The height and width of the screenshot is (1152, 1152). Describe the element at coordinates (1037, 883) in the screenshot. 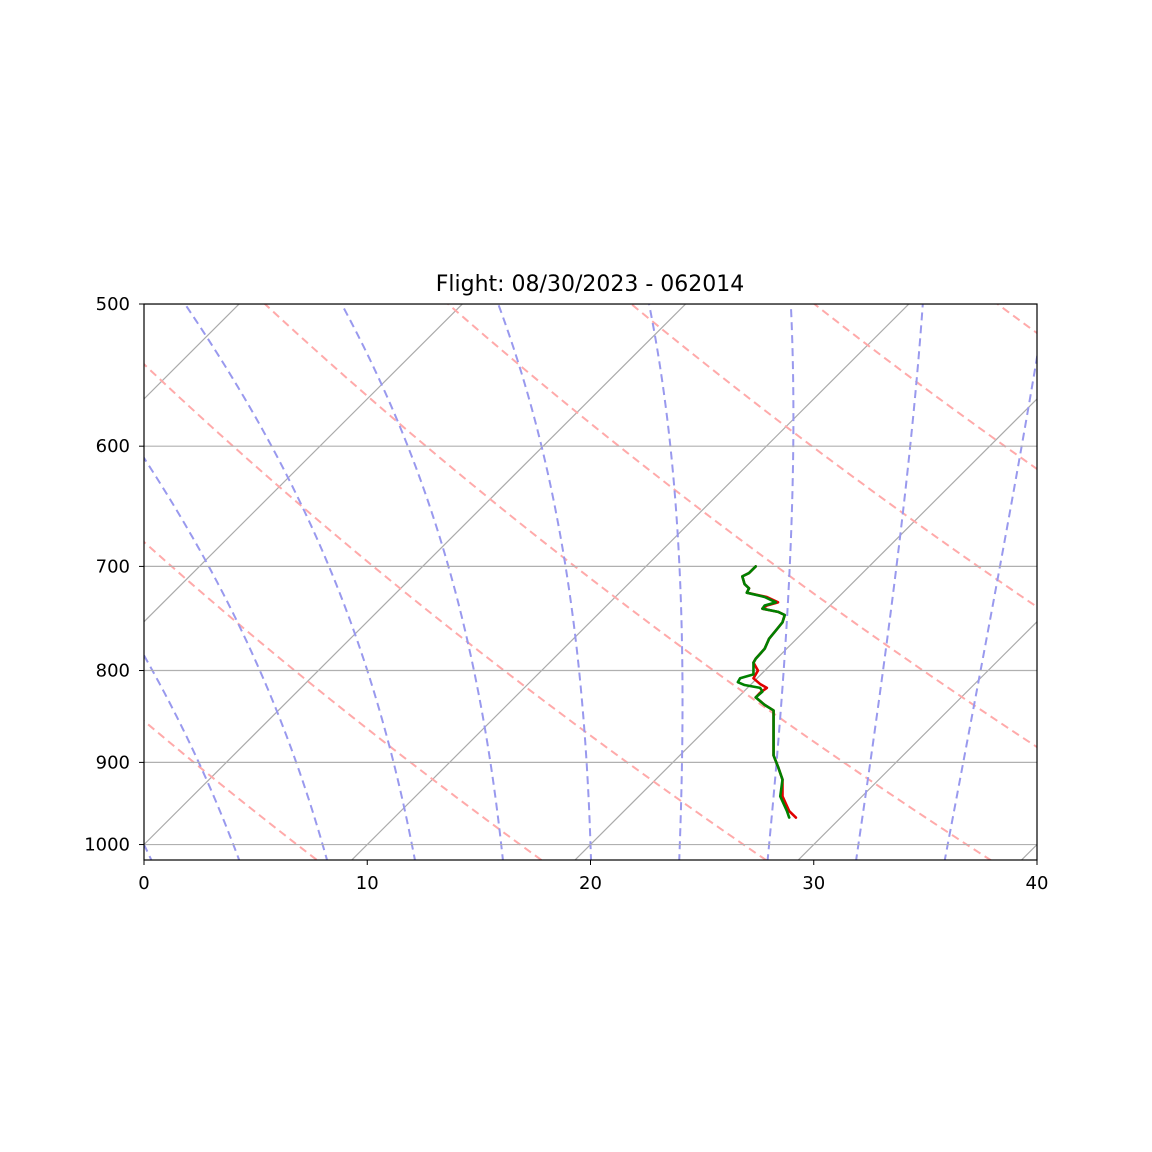

I see `x-tick-label: 40` at that location.